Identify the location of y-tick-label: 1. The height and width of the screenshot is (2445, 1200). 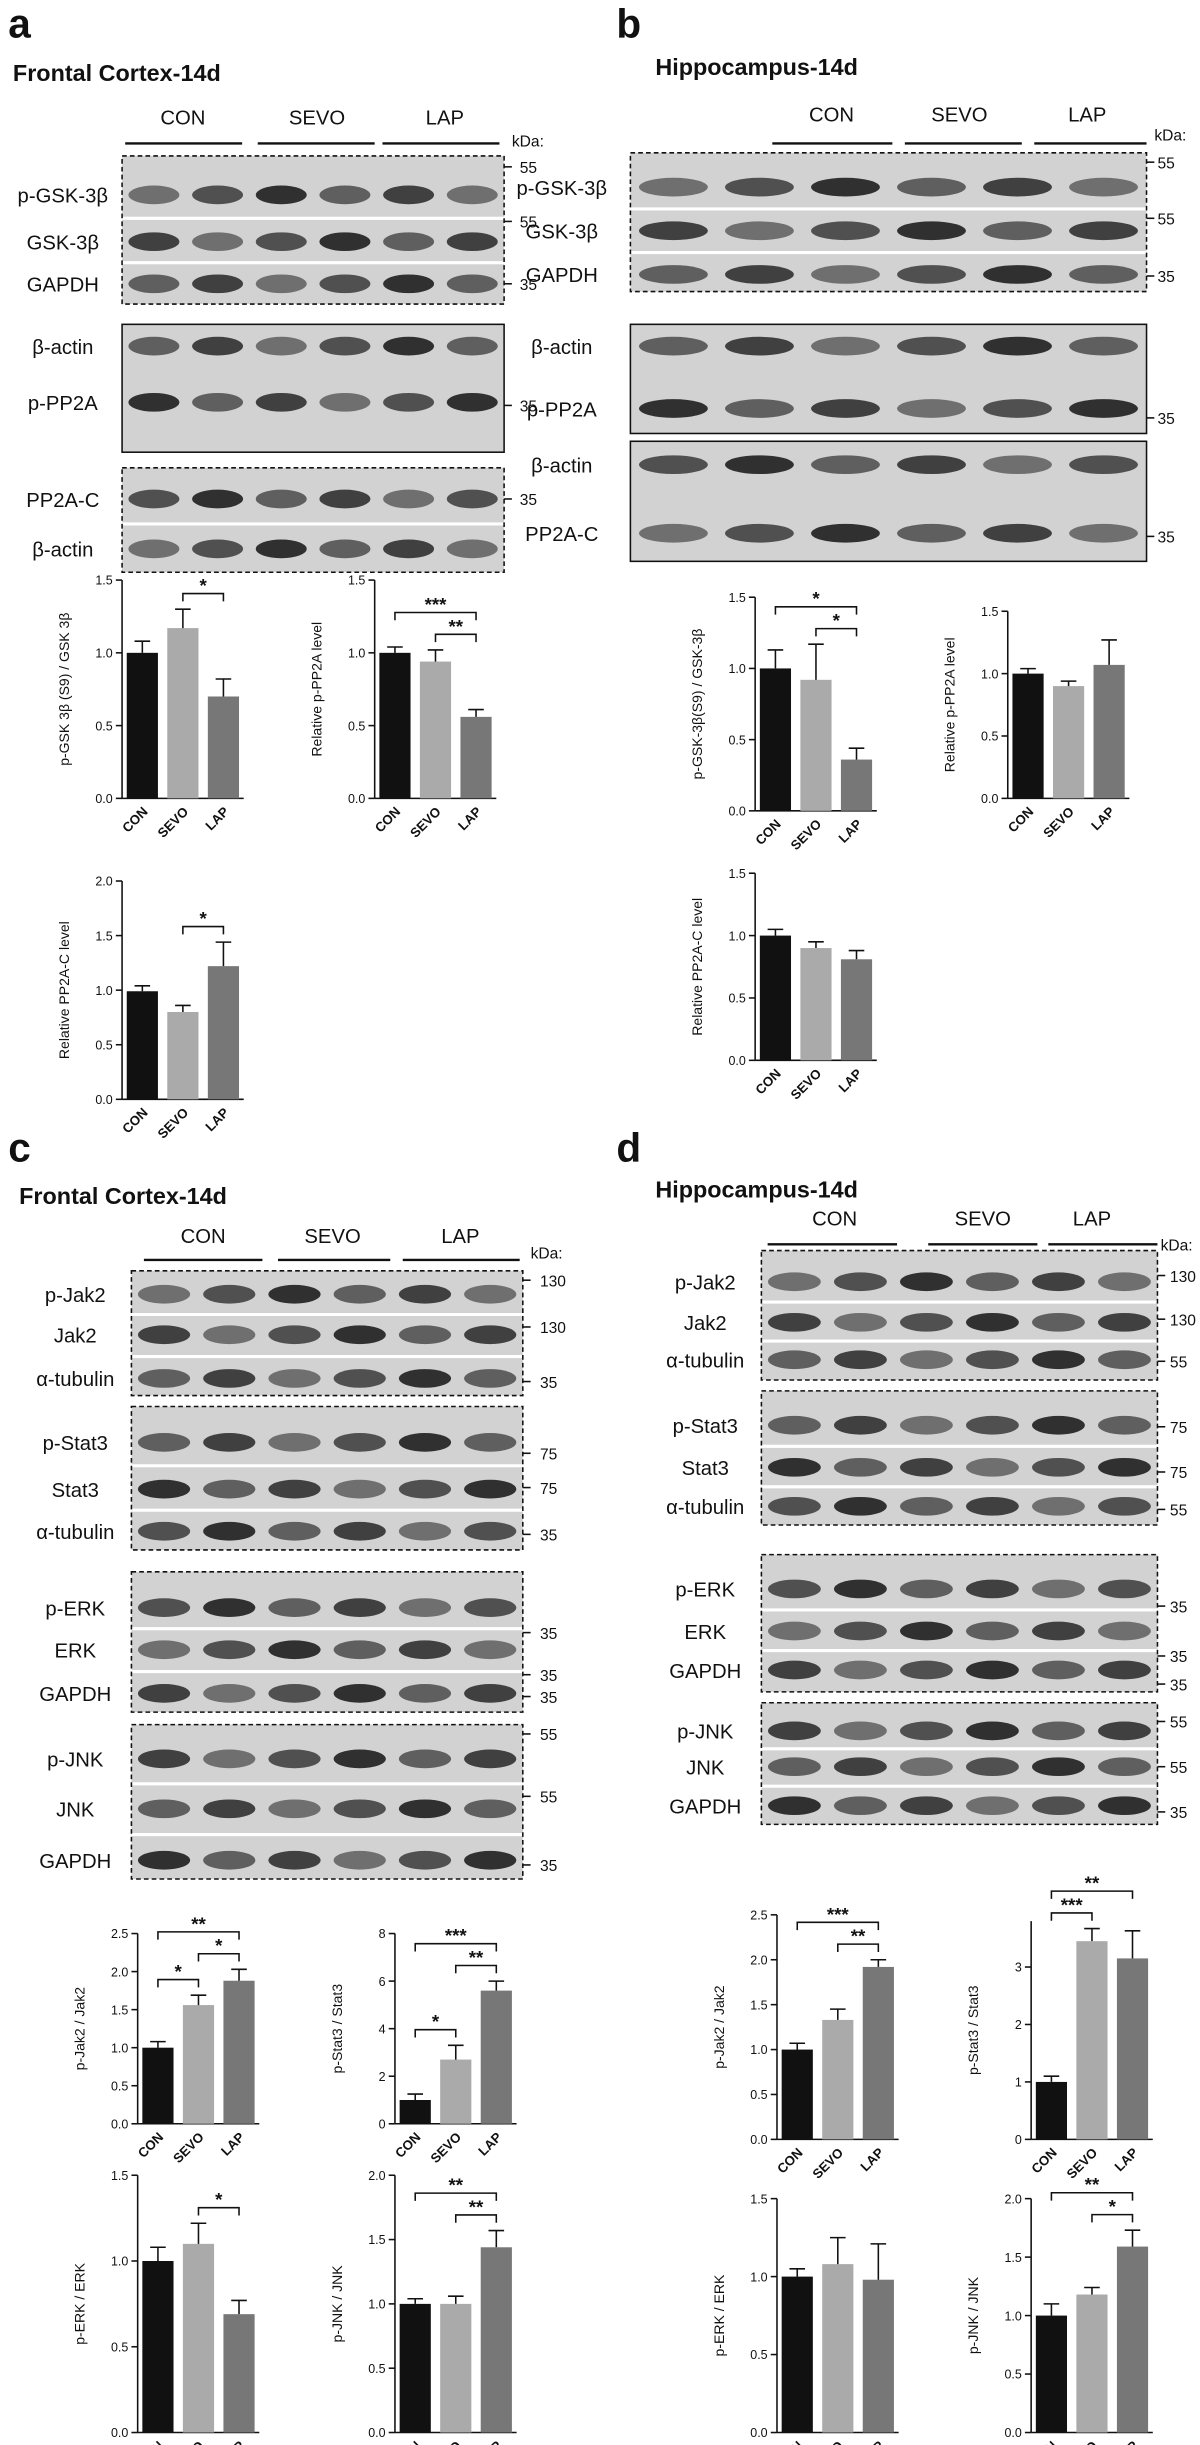
(1018, 2083).